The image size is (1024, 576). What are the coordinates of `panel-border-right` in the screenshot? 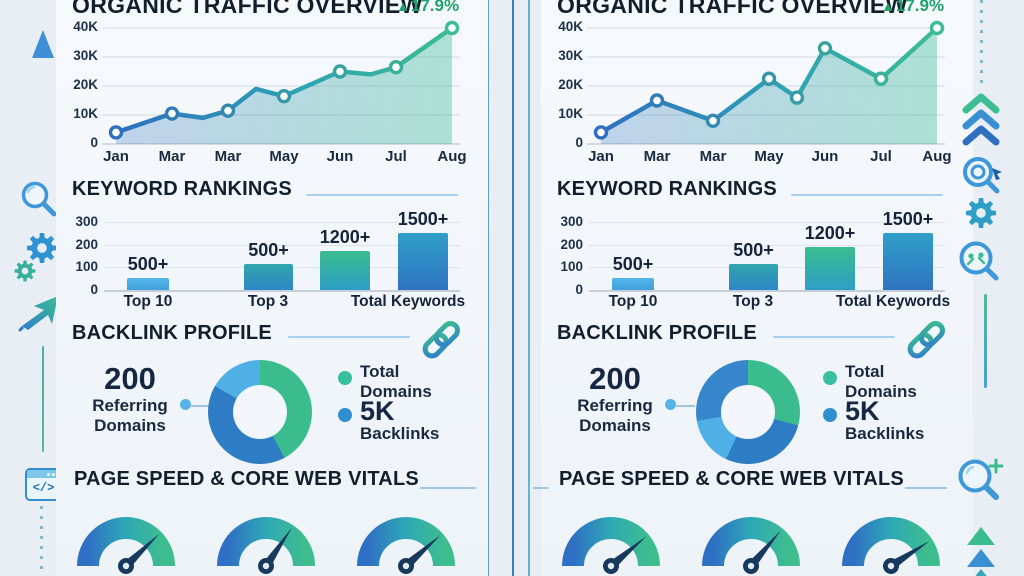 It's located at (529, 288).